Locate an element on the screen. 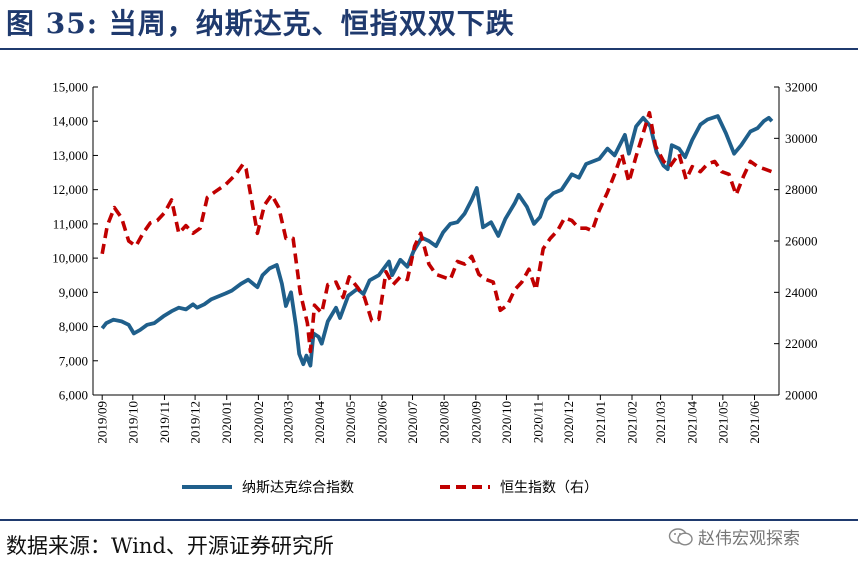 This screenshot has width=858, height=572. x-tick-label: 2021/06 is located at coordinates (754, 422).